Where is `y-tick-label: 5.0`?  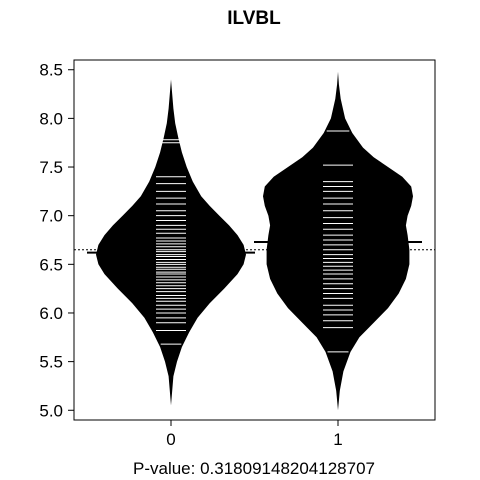
y-tick-label: 5.0 is located at coordinates (51, 410).